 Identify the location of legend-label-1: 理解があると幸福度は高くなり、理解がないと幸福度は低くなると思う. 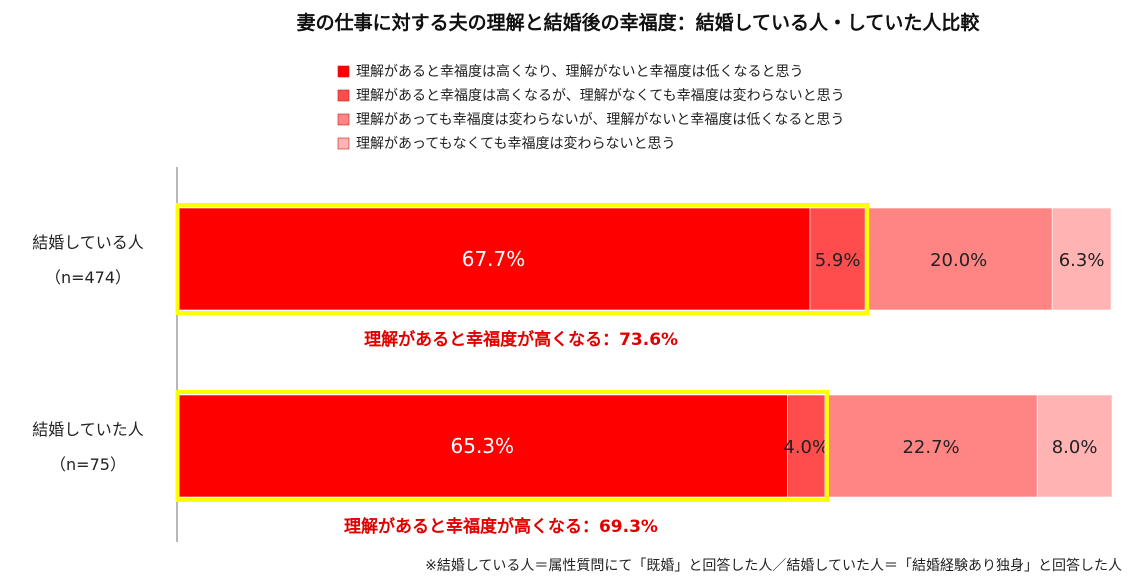
(579, 71).